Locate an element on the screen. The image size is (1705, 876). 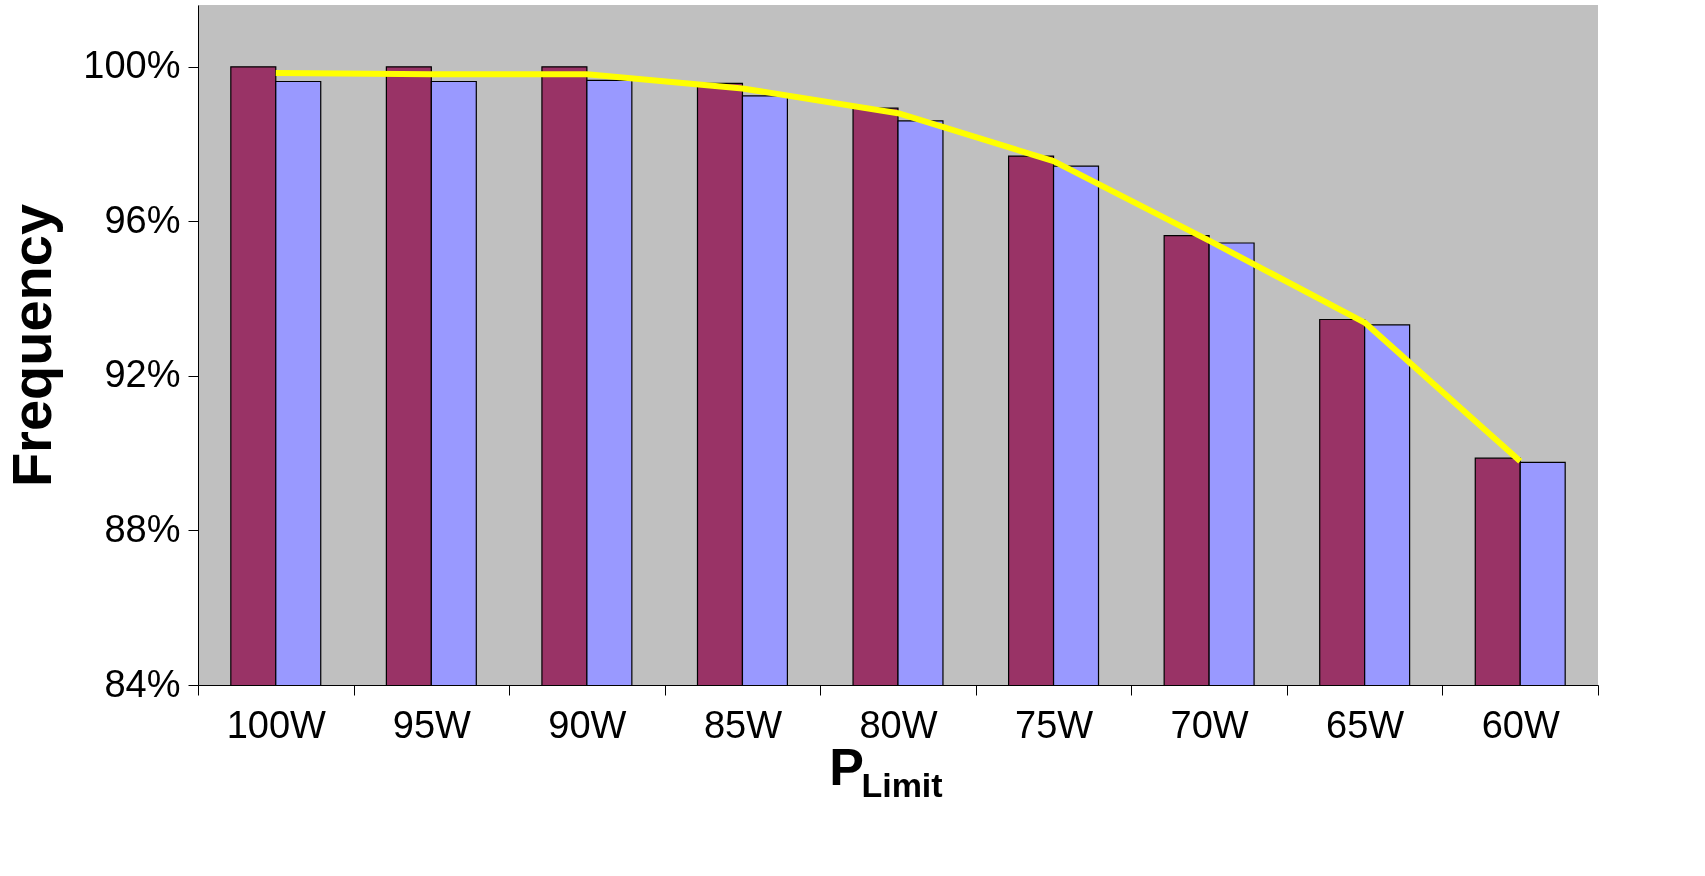
x-tick-label: 90W is located at coordinates (587, 724).